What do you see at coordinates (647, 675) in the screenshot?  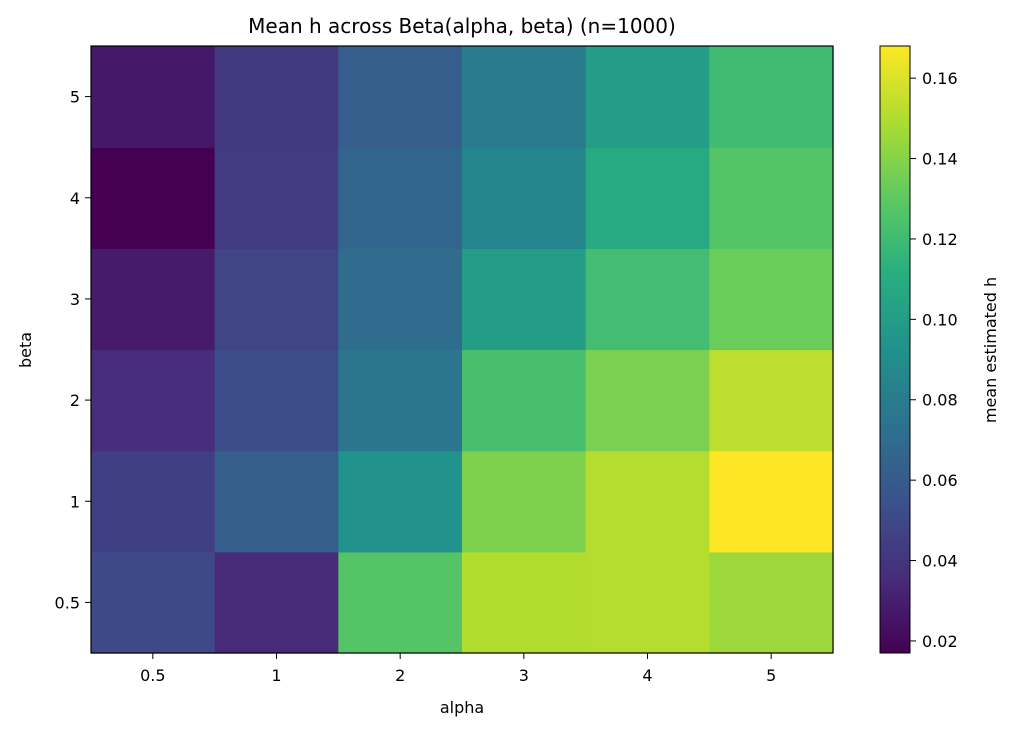 I see `x-tick-label: 4` at bounding box center [647, 675].